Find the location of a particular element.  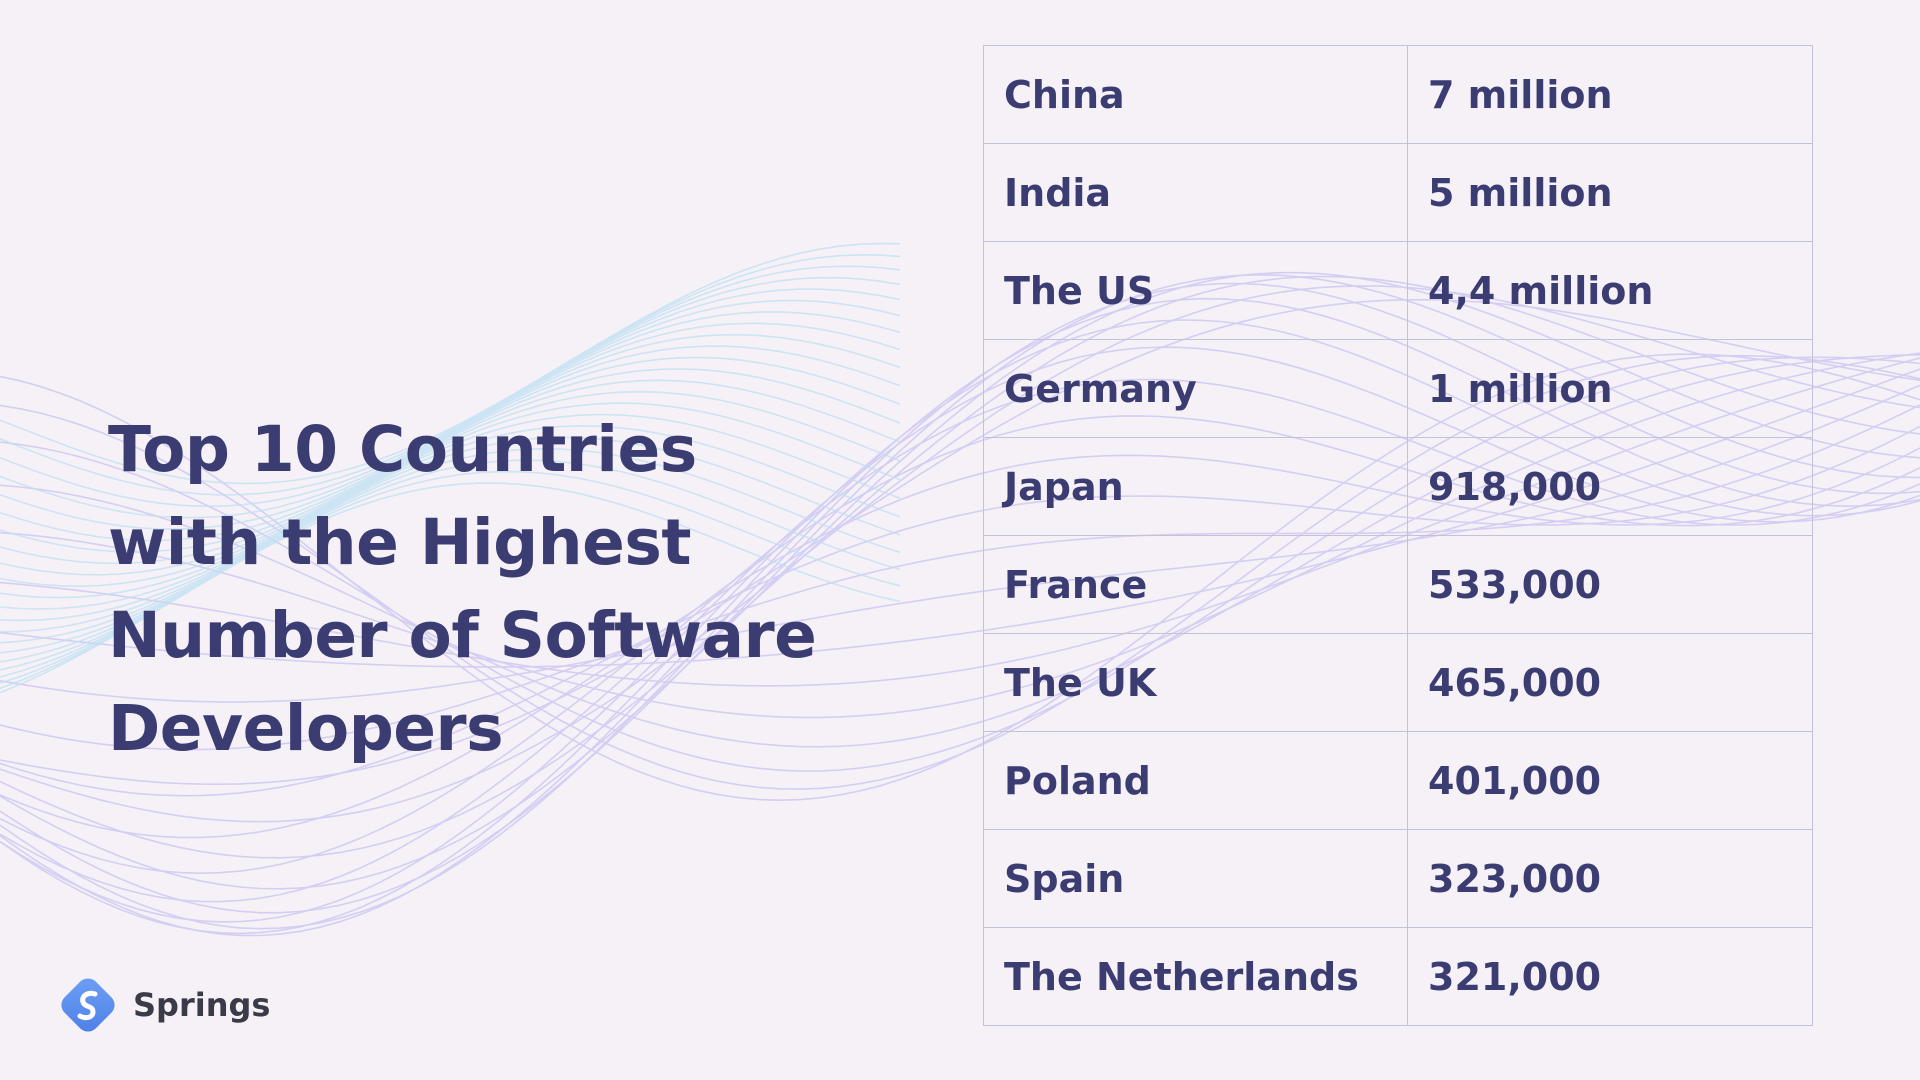

developer-count-cell: 918,000 is located at coordinates (1610, 486).